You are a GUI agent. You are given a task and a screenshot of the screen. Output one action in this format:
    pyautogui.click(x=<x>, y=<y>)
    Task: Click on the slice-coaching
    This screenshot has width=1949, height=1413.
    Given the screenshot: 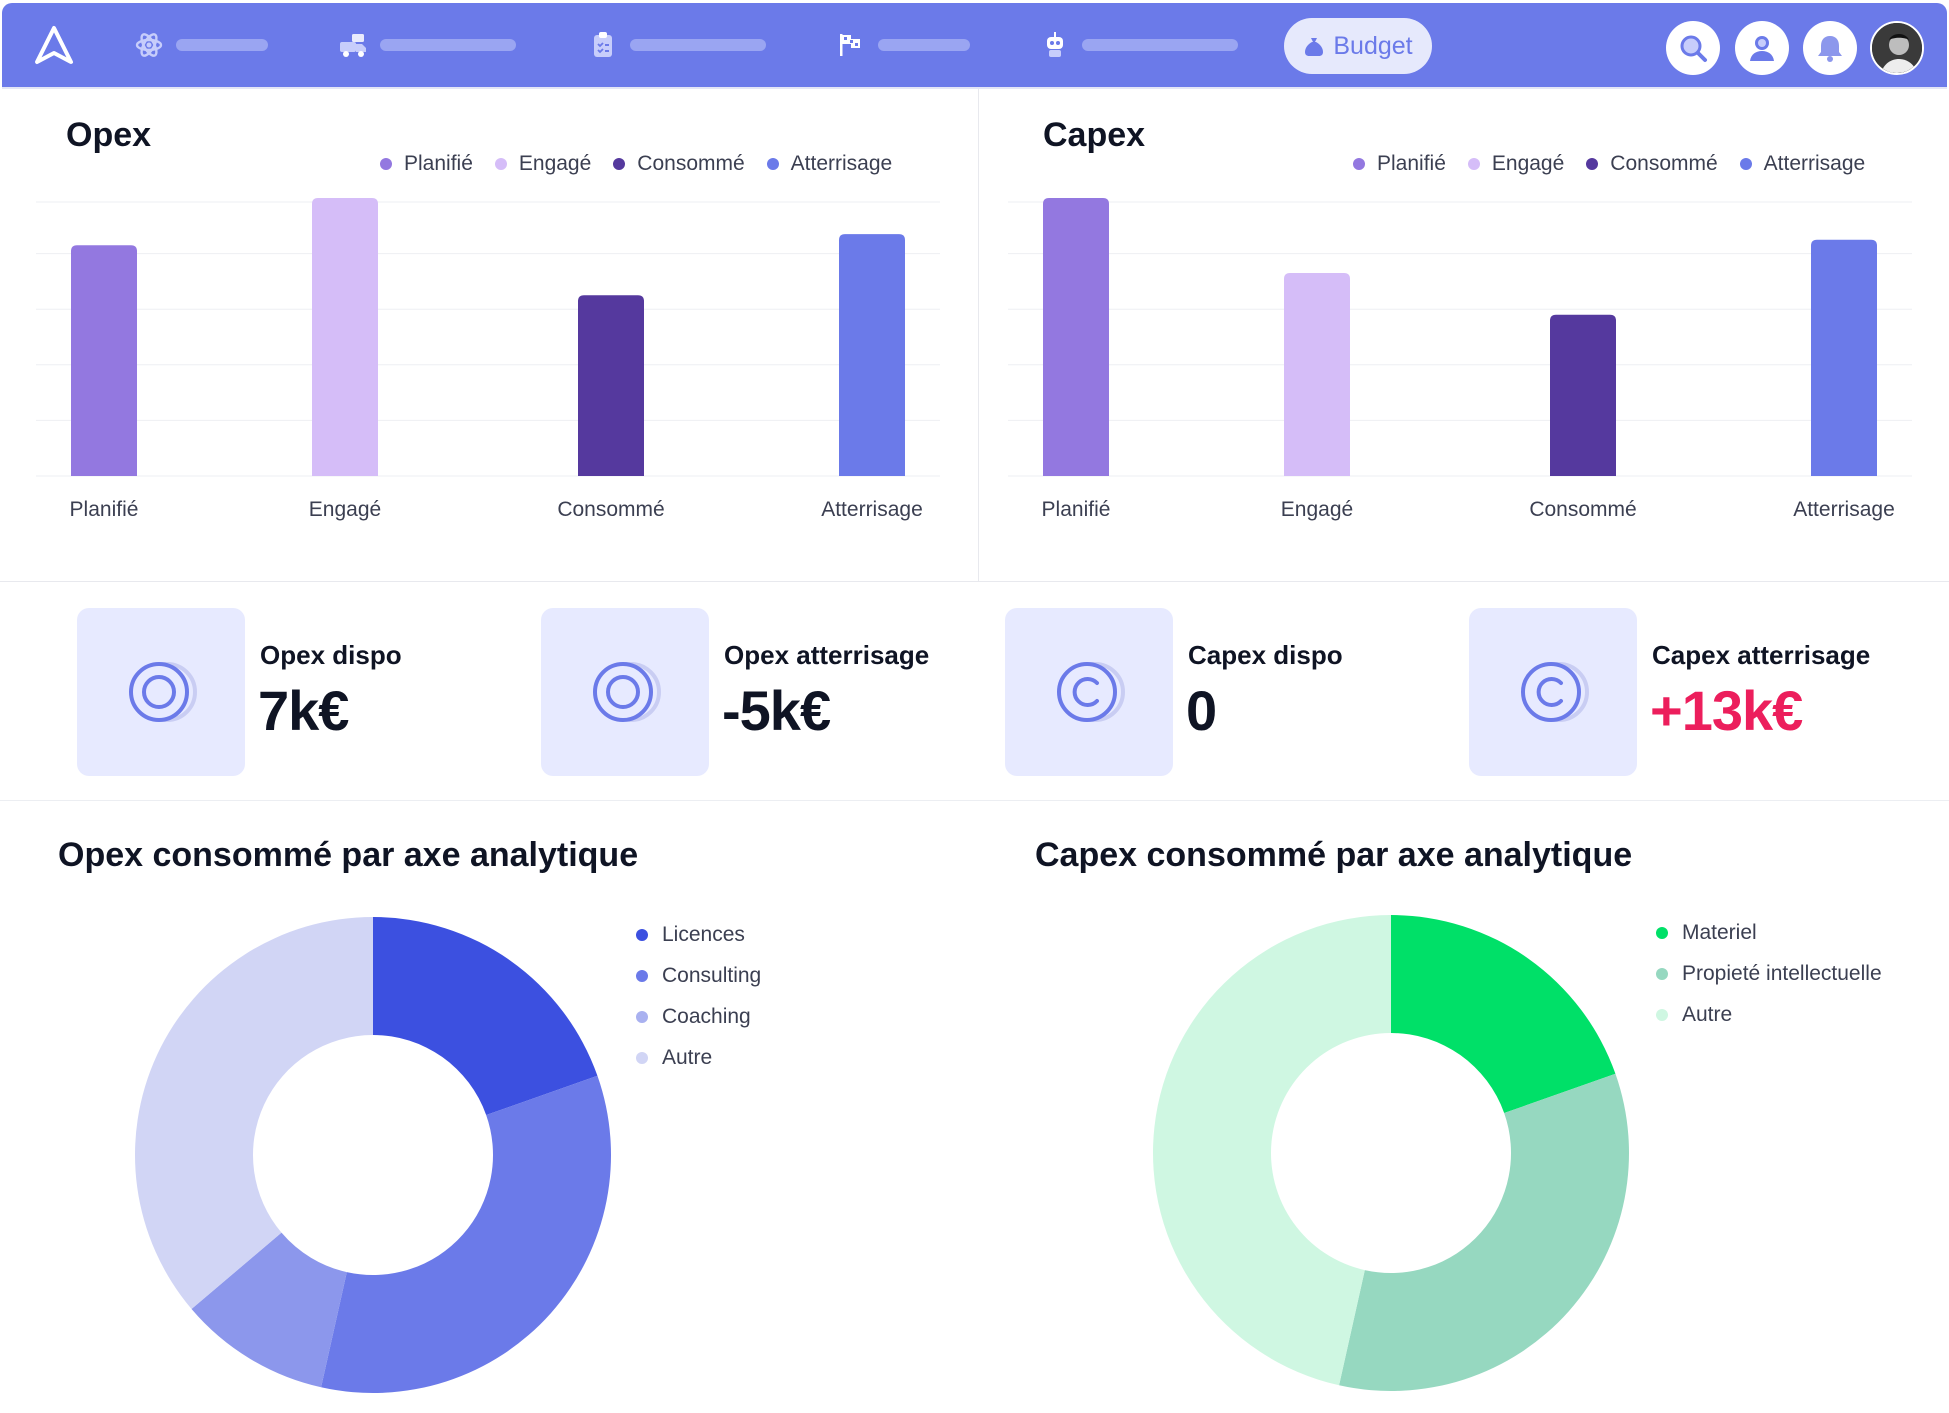 What is the action you would take?
    pyautogui.click(x=269, y=1310)
    